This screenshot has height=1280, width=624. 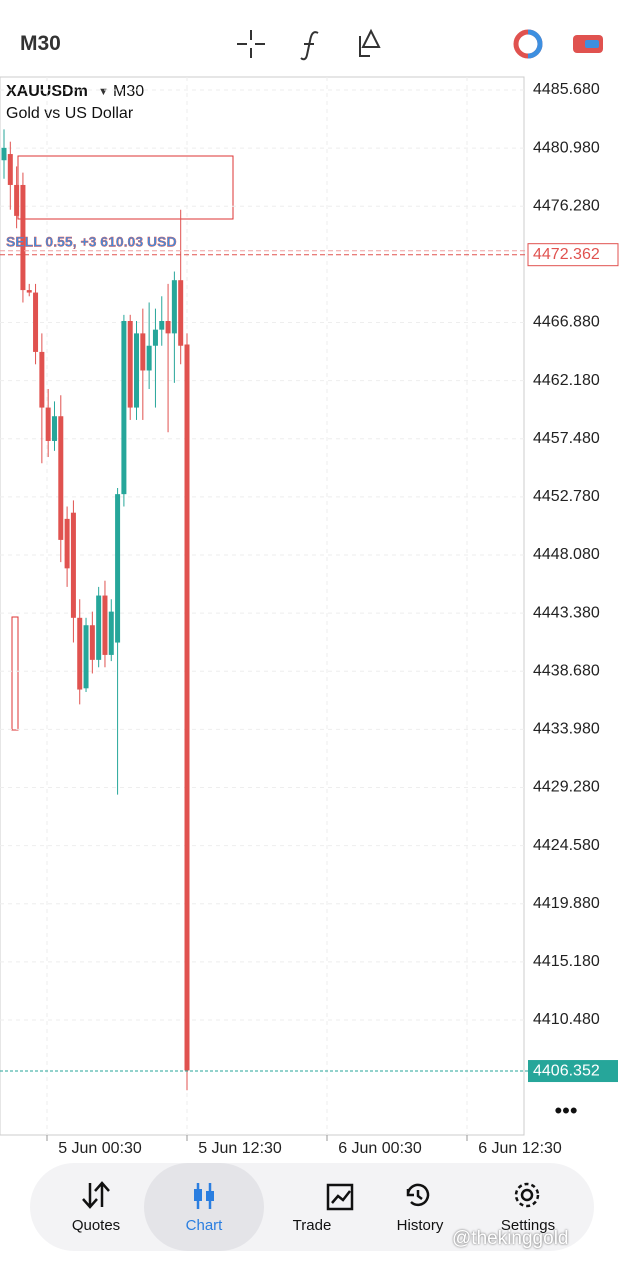 What do you see at coordinates (566, 254) in the screenshot?
I see `position-price: 4472.362` at bounding box center [566, 254].